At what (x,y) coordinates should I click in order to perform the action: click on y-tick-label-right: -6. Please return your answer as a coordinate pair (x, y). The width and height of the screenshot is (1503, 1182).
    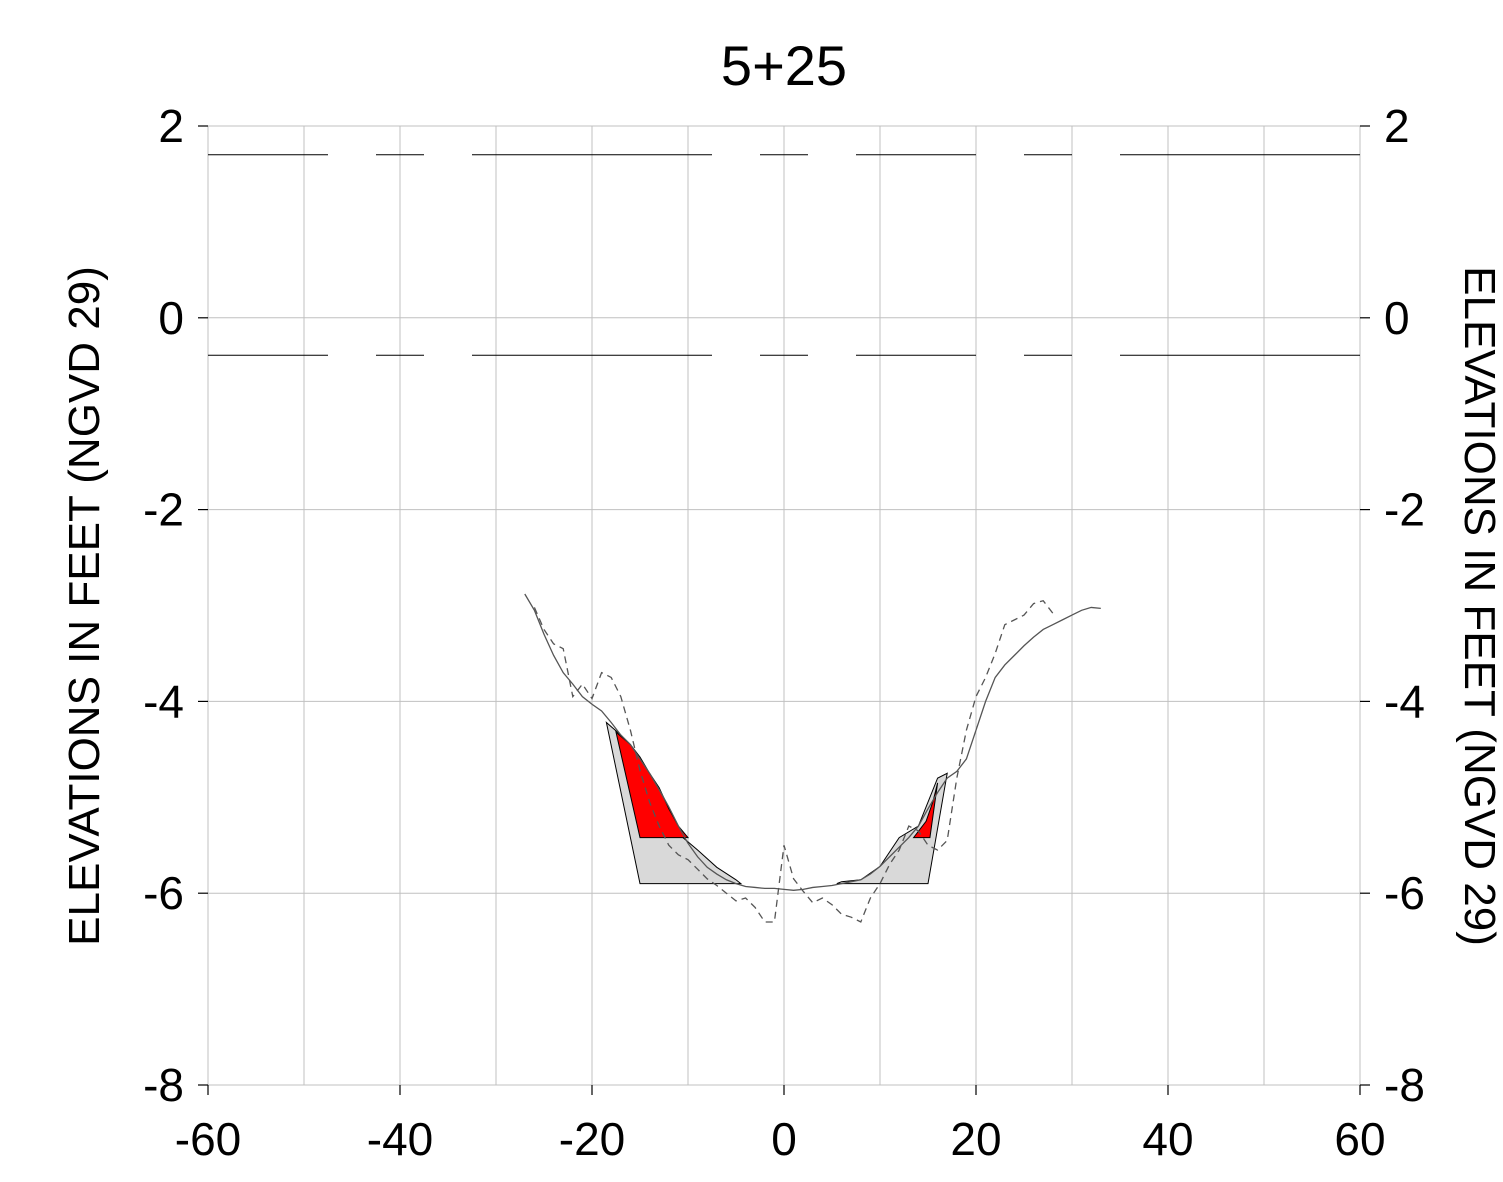
    Looking at the image, I should click on (1404, 893).